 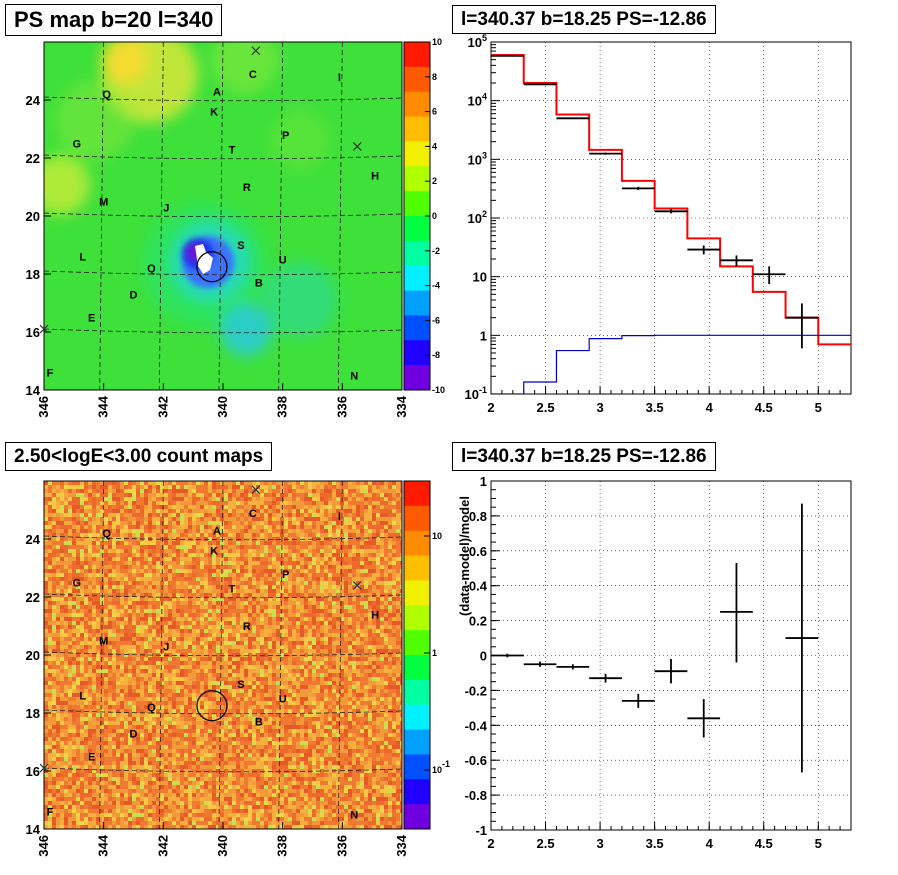 I want to click on count-source-N-20: N, so click(x=354, y=816).